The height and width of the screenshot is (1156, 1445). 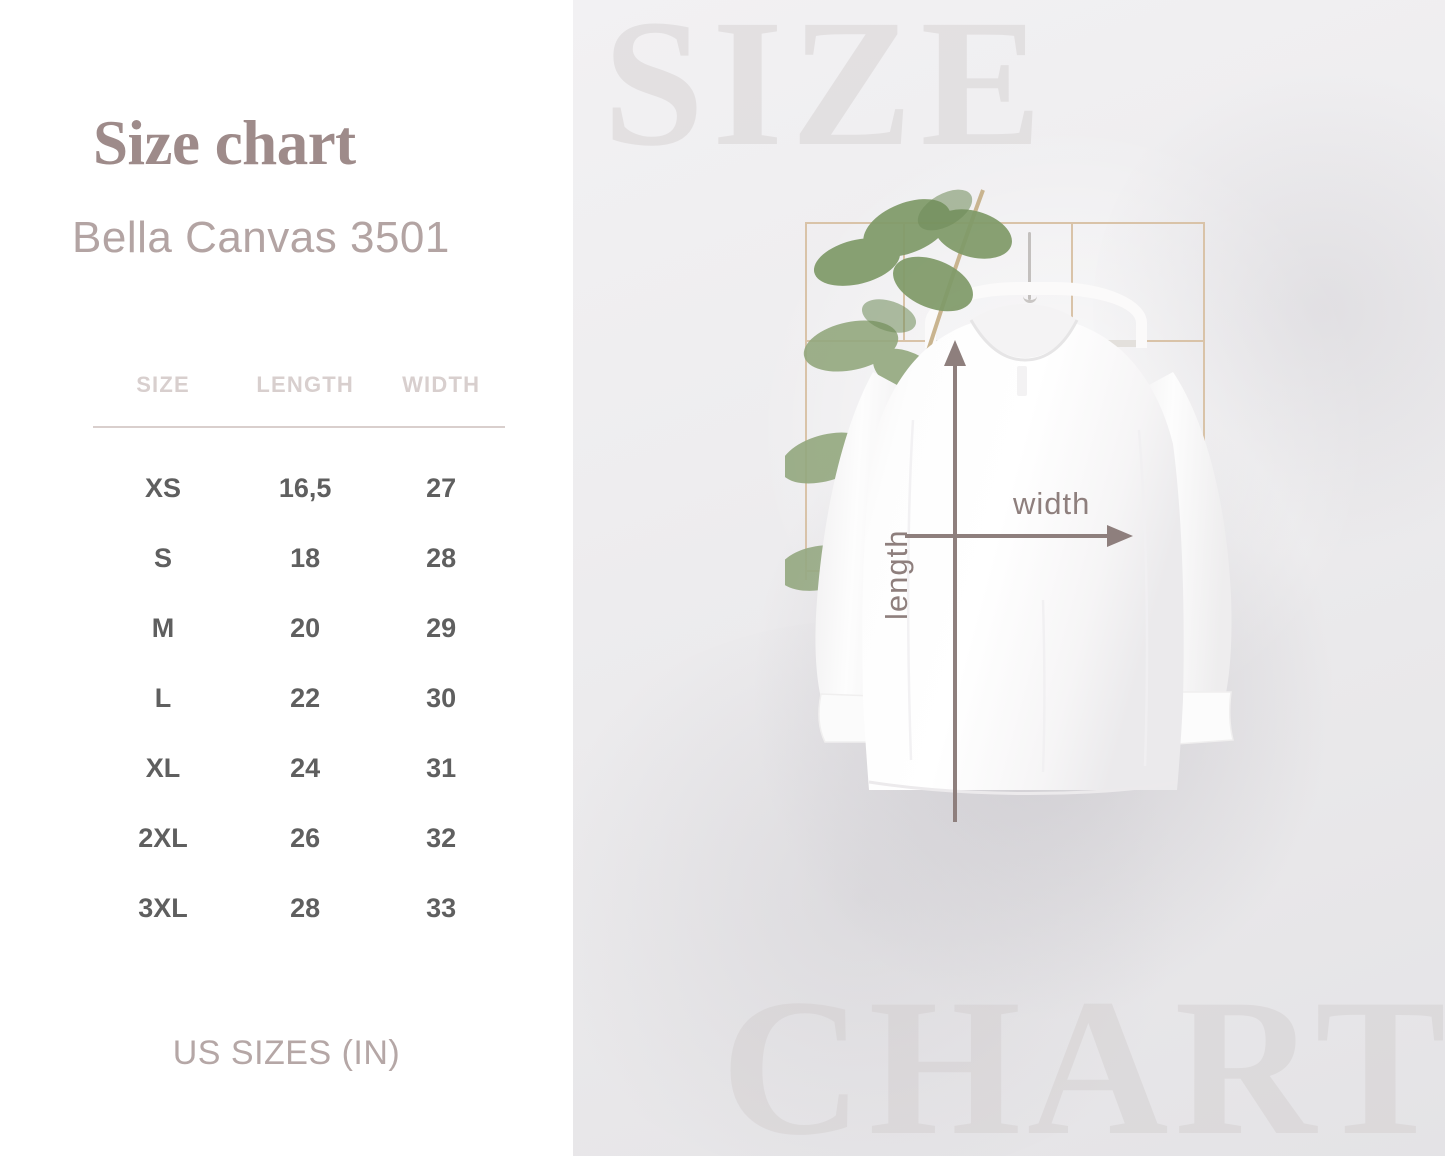 What do you see at coordinates (305, 697) in the screenshot?
I see `cell-length: 22` at bounding box center [305, 697].